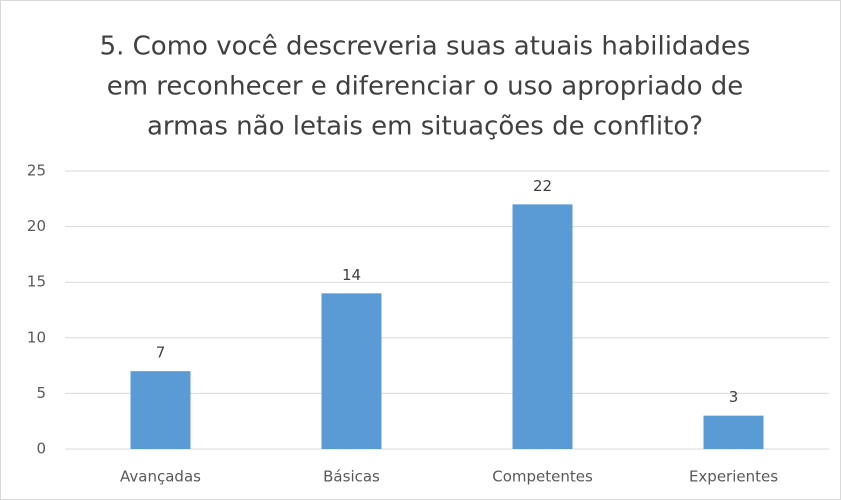 The width and height of the screenshot is (841, 500). Describe the element at coordinates (36, 171) in the screenshot. I see `y-tick-label: 25` at that location.